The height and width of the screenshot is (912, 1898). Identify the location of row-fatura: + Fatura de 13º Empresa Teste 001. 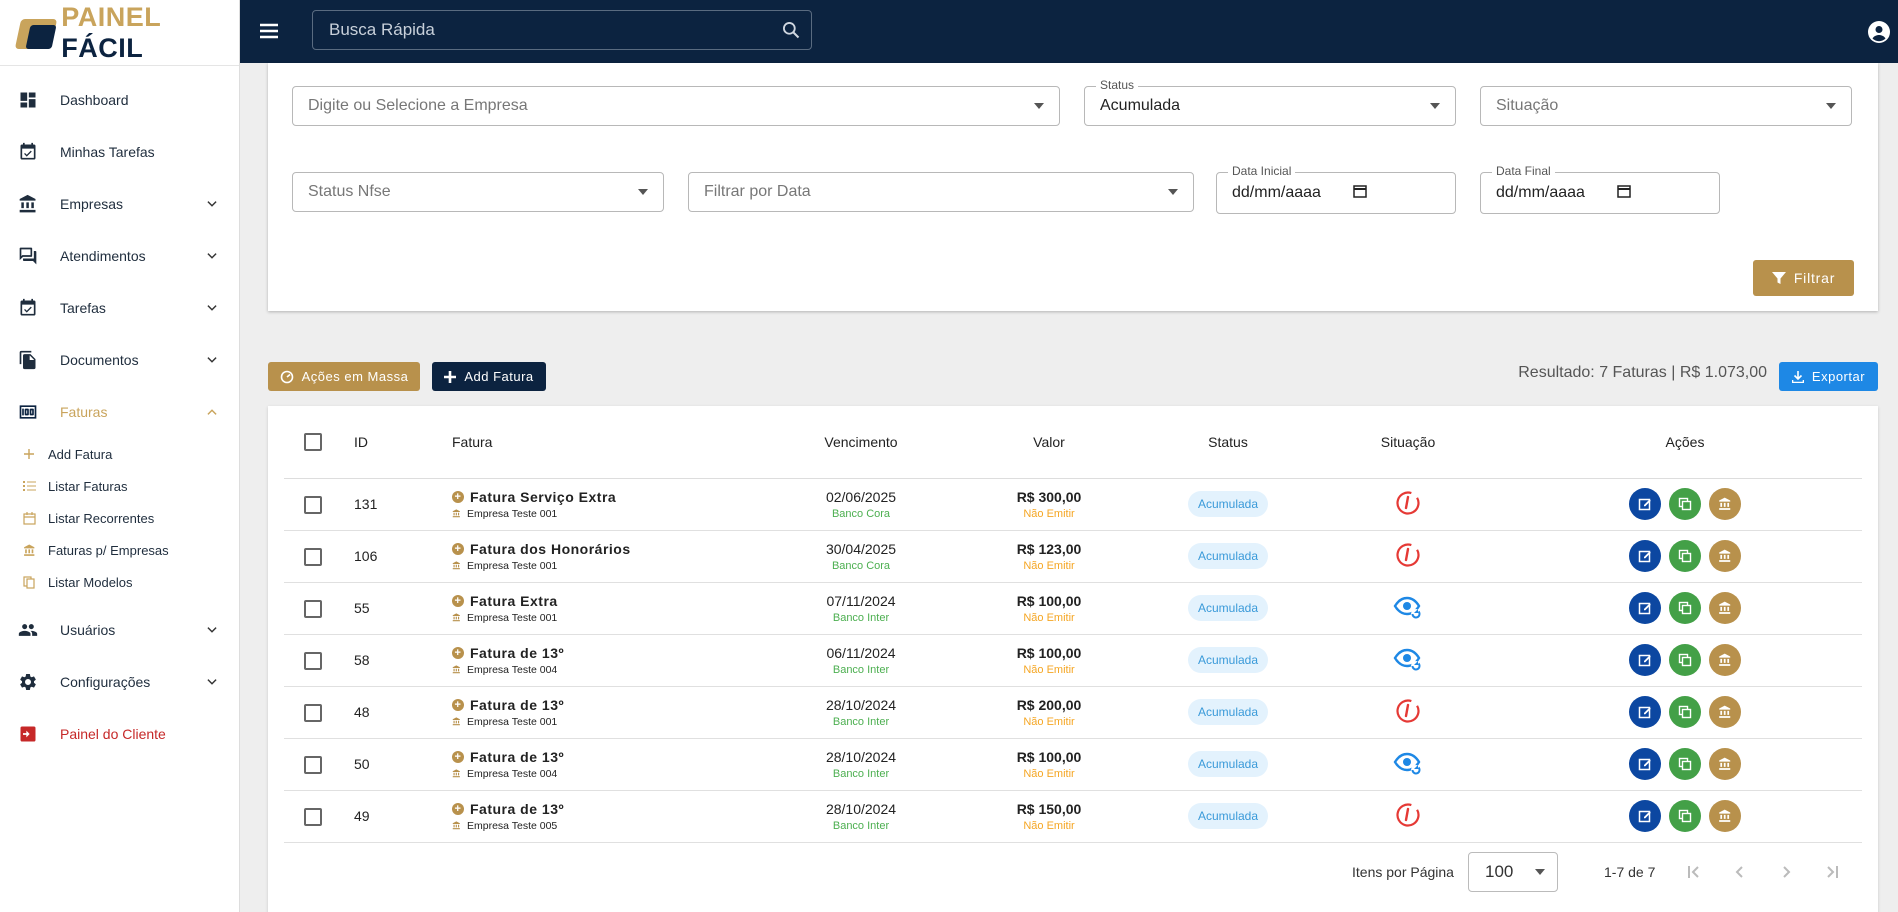
(612, 712).